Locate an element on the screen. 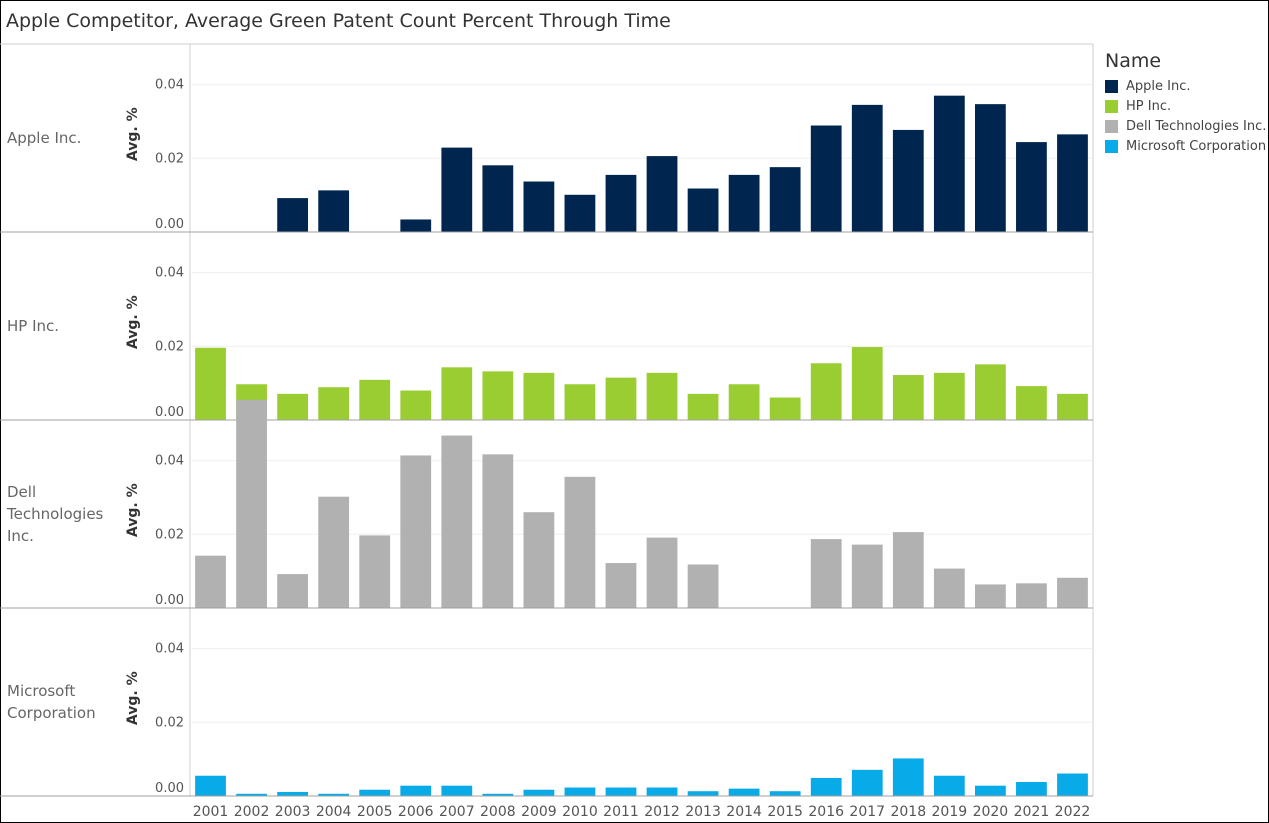  bar-microsoft-corporation-2011 is located at coordinates (621, 791).